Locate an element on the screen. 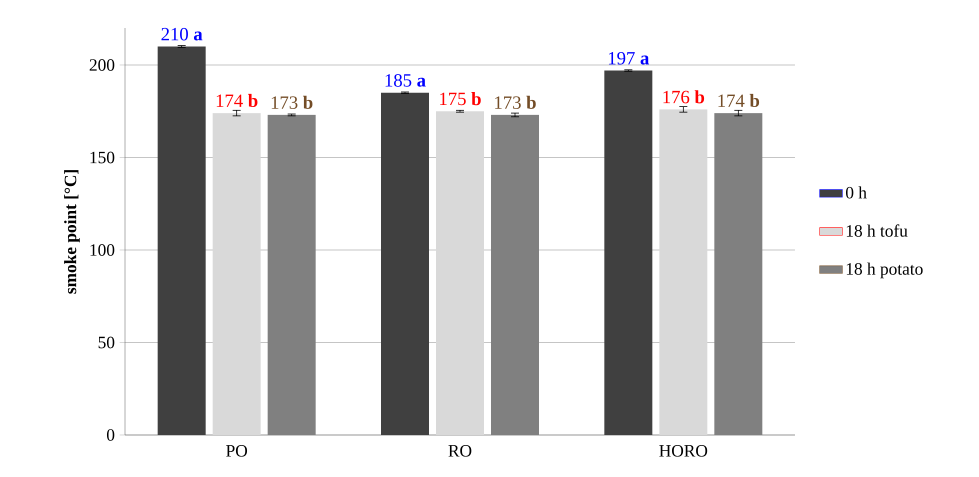 This screenshot has height=477, width=979. data-label: 210 a is located at coordinates (181, 34).